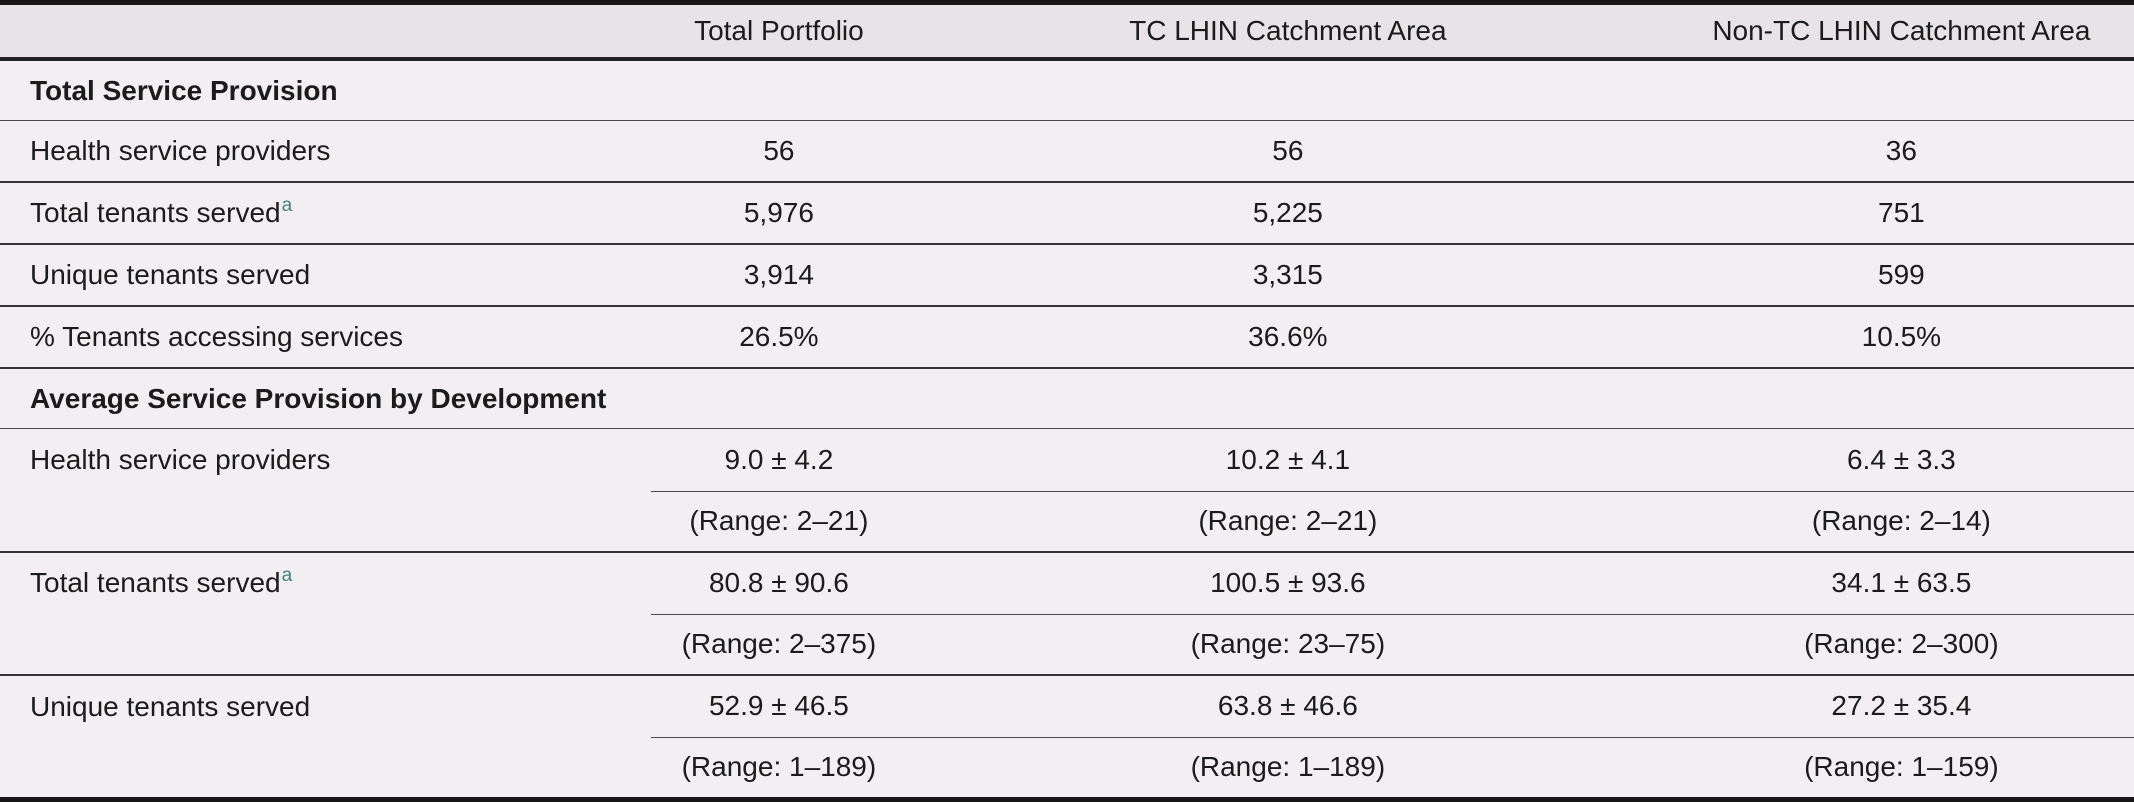 This screenshot has width=2134, height=802. Describe the element at coordinates (1287, 645) in the screenshot. I see `cell-range: (Range: 23–75)` at that location.